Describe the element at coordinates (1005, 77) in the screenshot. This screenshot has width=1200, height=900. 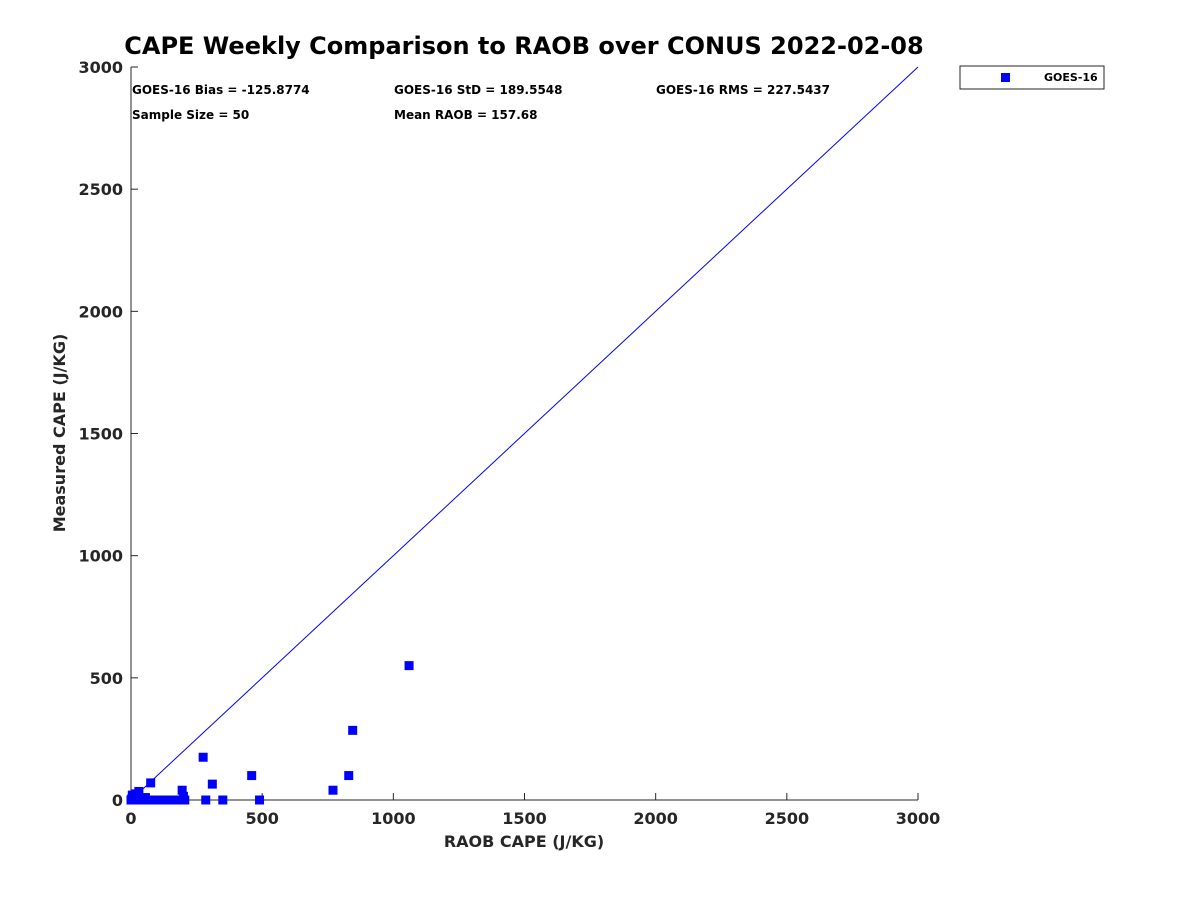
I see `legend-marker-goes16` at that location.